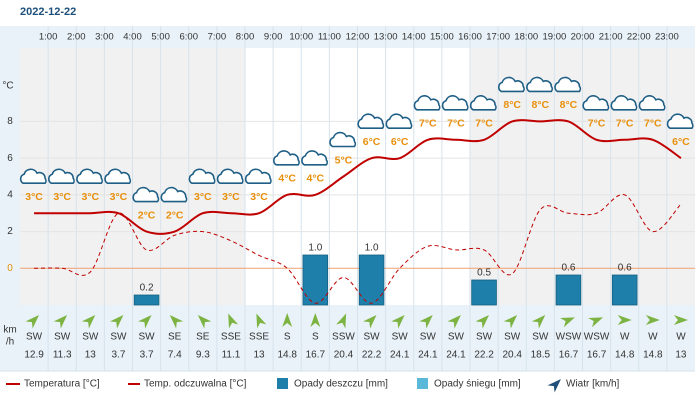  Describe the element at coordinates (597, 355) in the screenshot. I see `wind-speed: 16.7` at that location.